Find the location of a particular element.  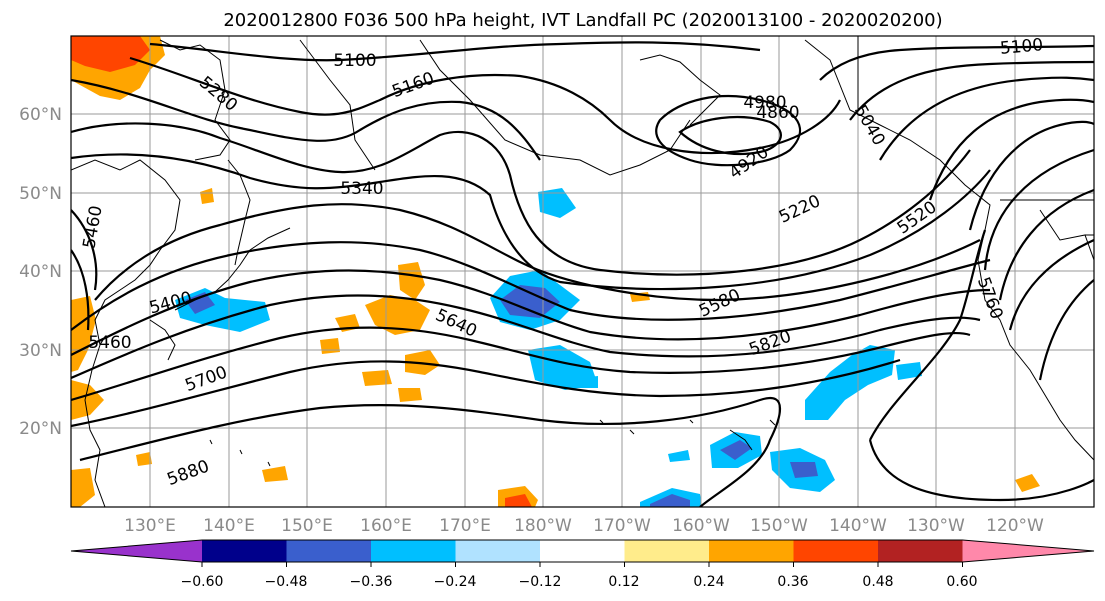

colorbar-label: 0.48 is located at coordinates (877, 582).